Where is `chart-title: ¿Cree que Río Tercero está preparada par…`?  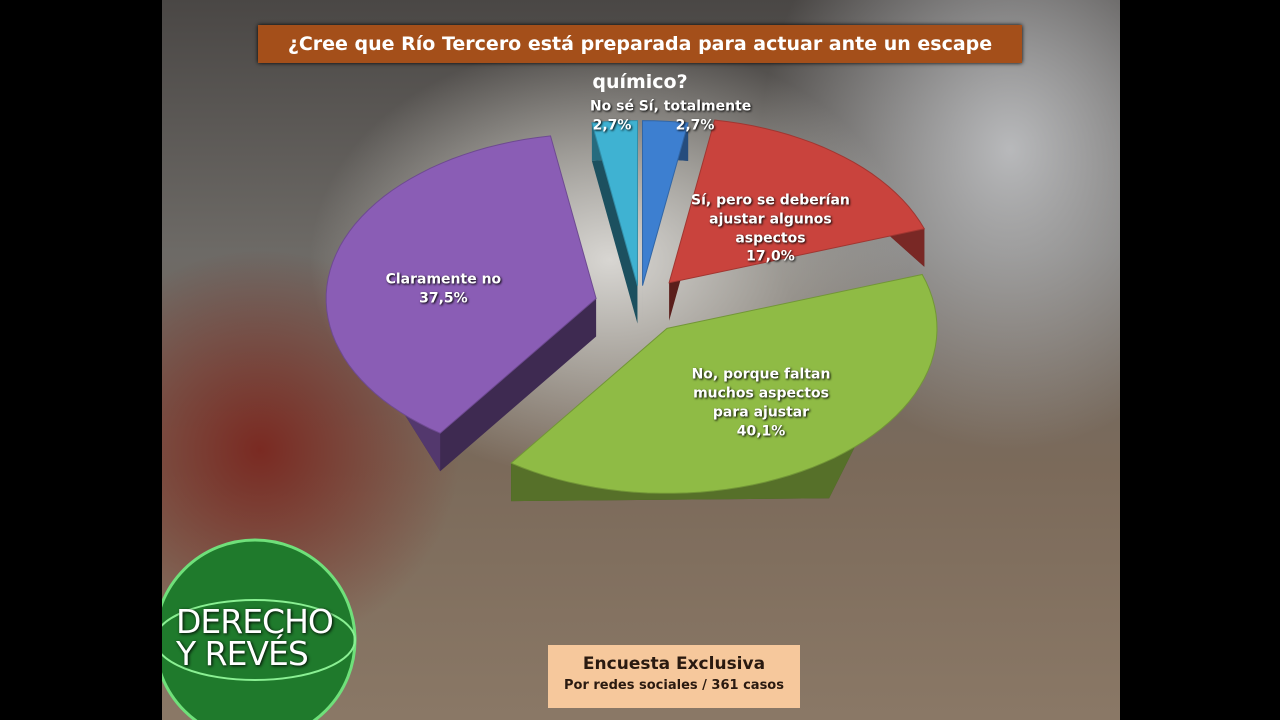 chart-title: ¿Cree que Río Tercero está preparada par… is located at coordinates (640, 59).